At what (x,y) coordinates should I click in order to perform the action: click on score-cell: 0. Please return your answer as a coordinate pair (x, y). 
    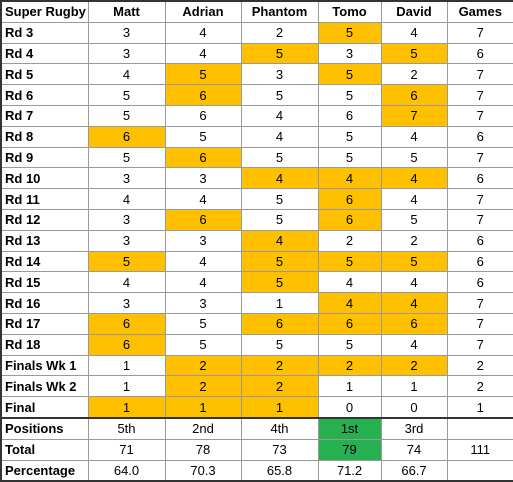
    Looking at the image, I should click on (414, 407).